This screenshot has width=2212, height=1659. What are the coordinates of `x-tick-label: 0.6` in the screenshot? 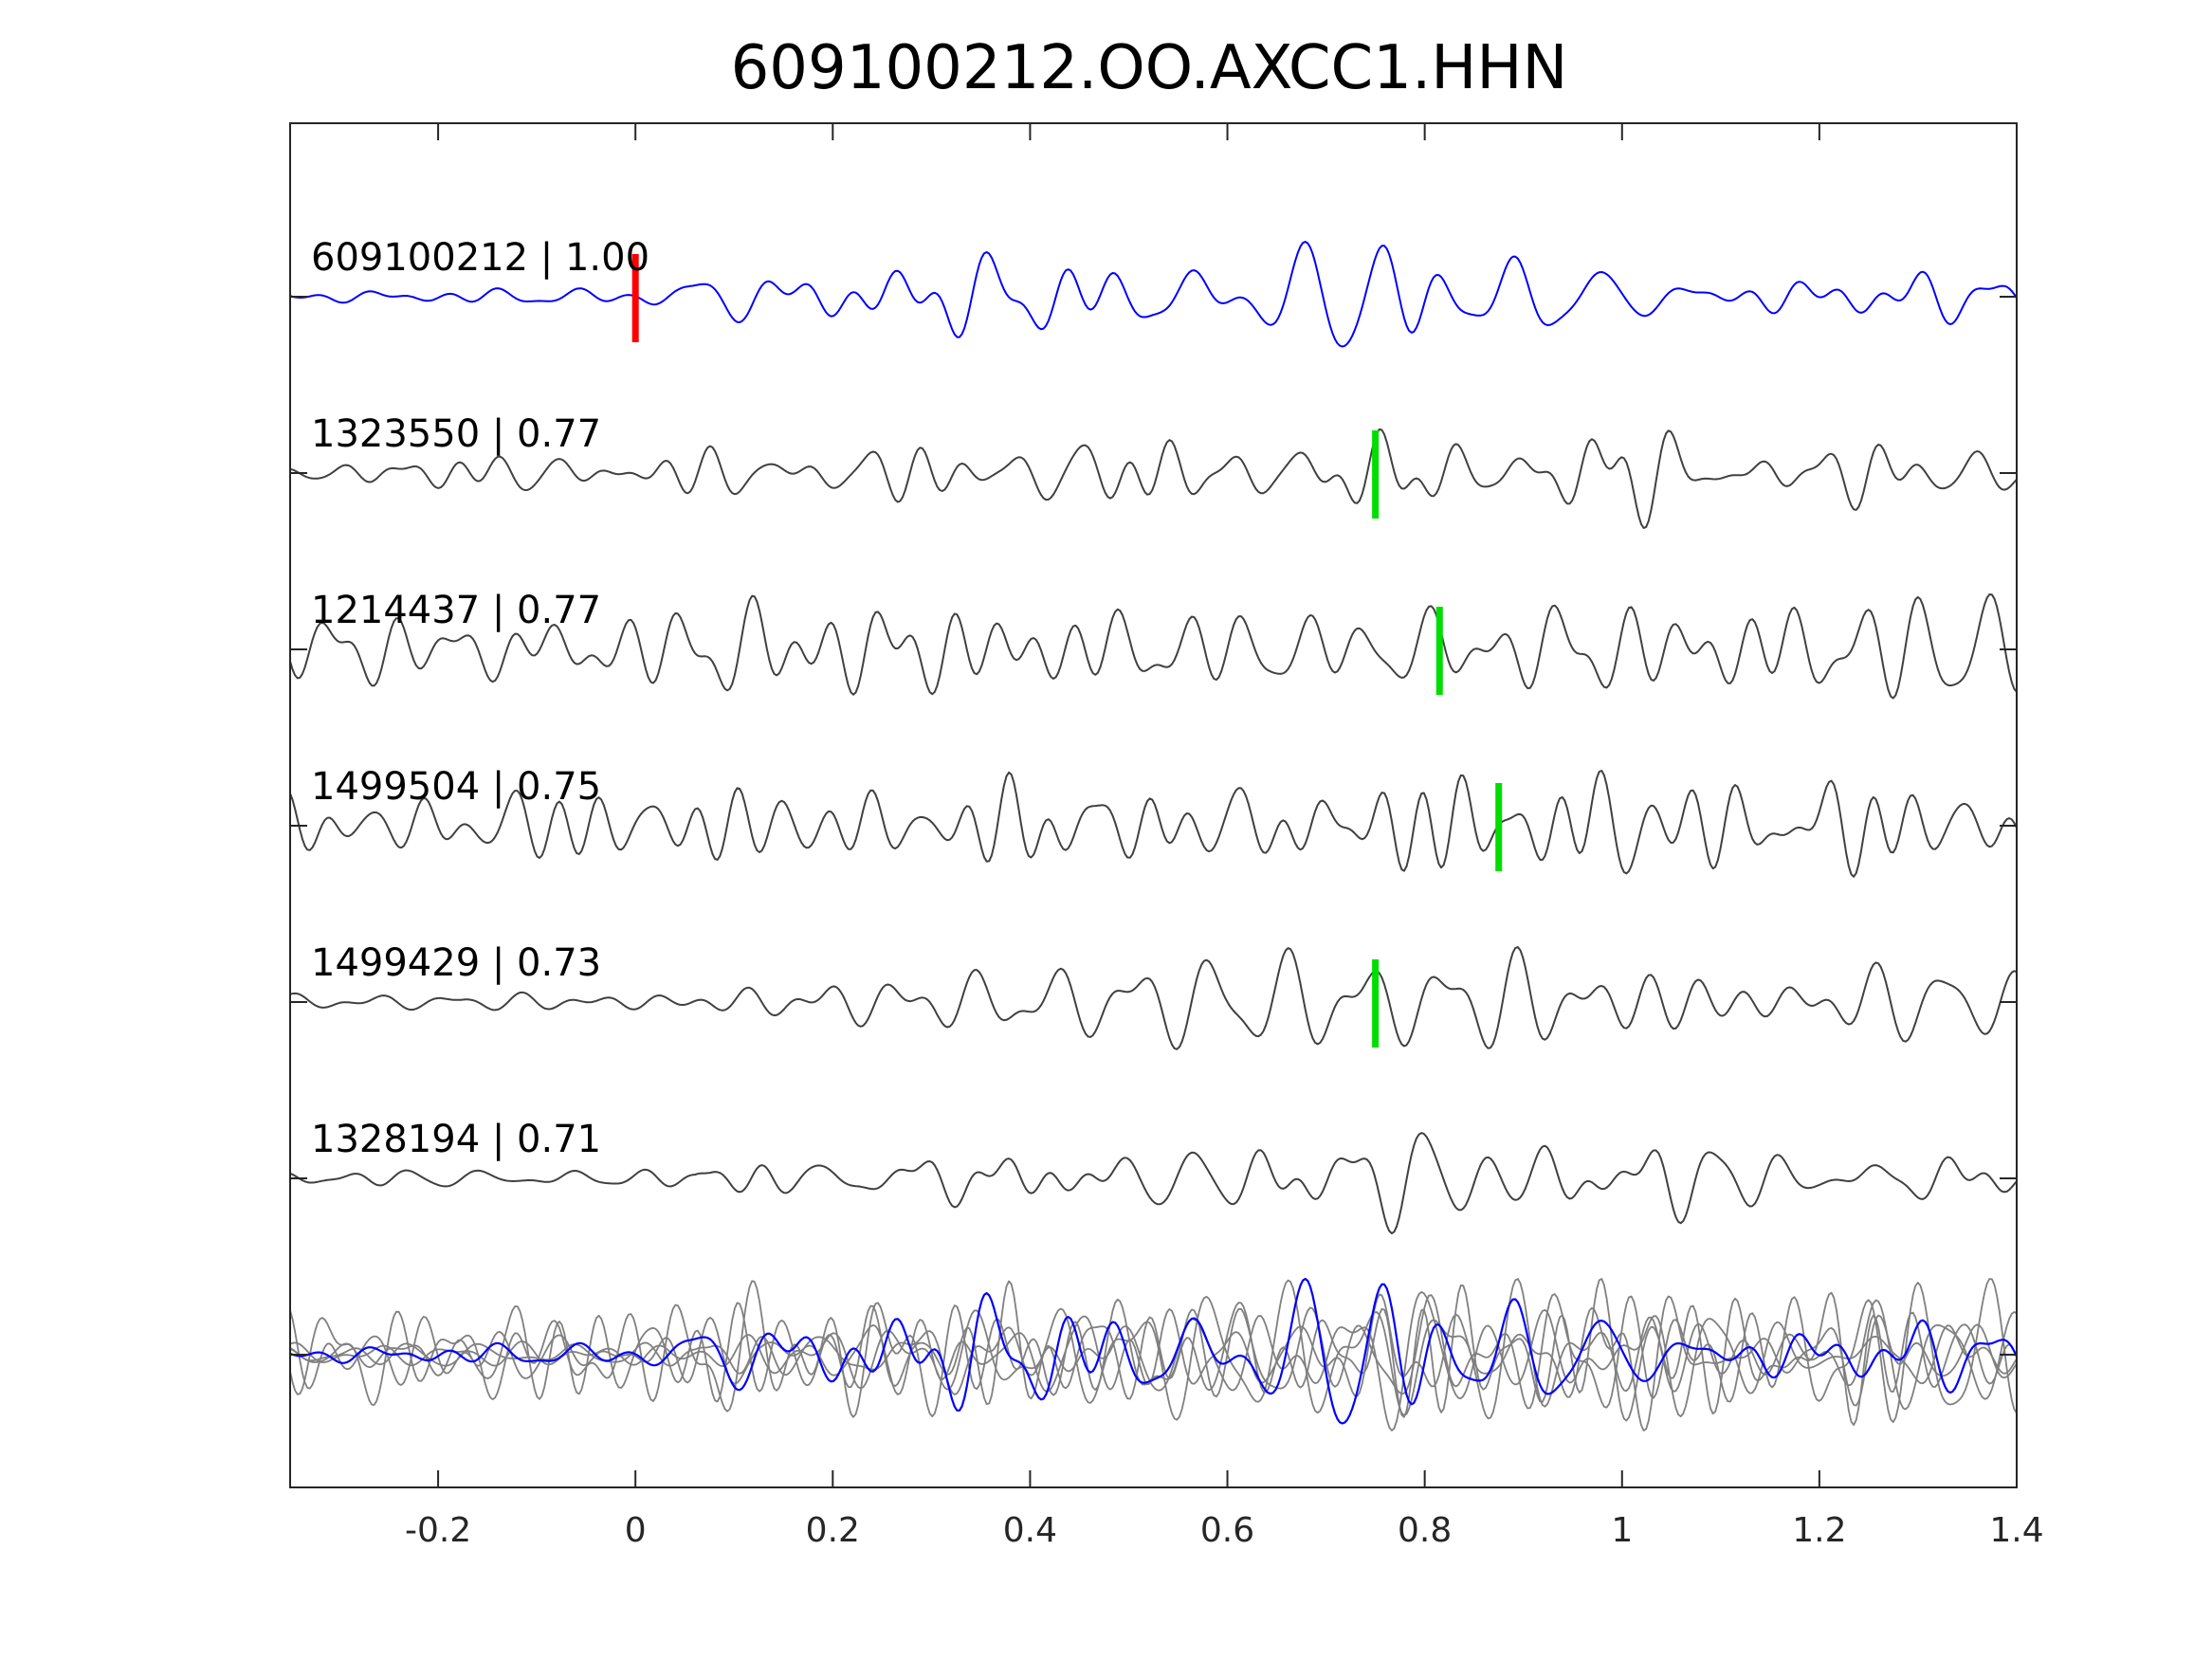 It's located at (1227, 1530).